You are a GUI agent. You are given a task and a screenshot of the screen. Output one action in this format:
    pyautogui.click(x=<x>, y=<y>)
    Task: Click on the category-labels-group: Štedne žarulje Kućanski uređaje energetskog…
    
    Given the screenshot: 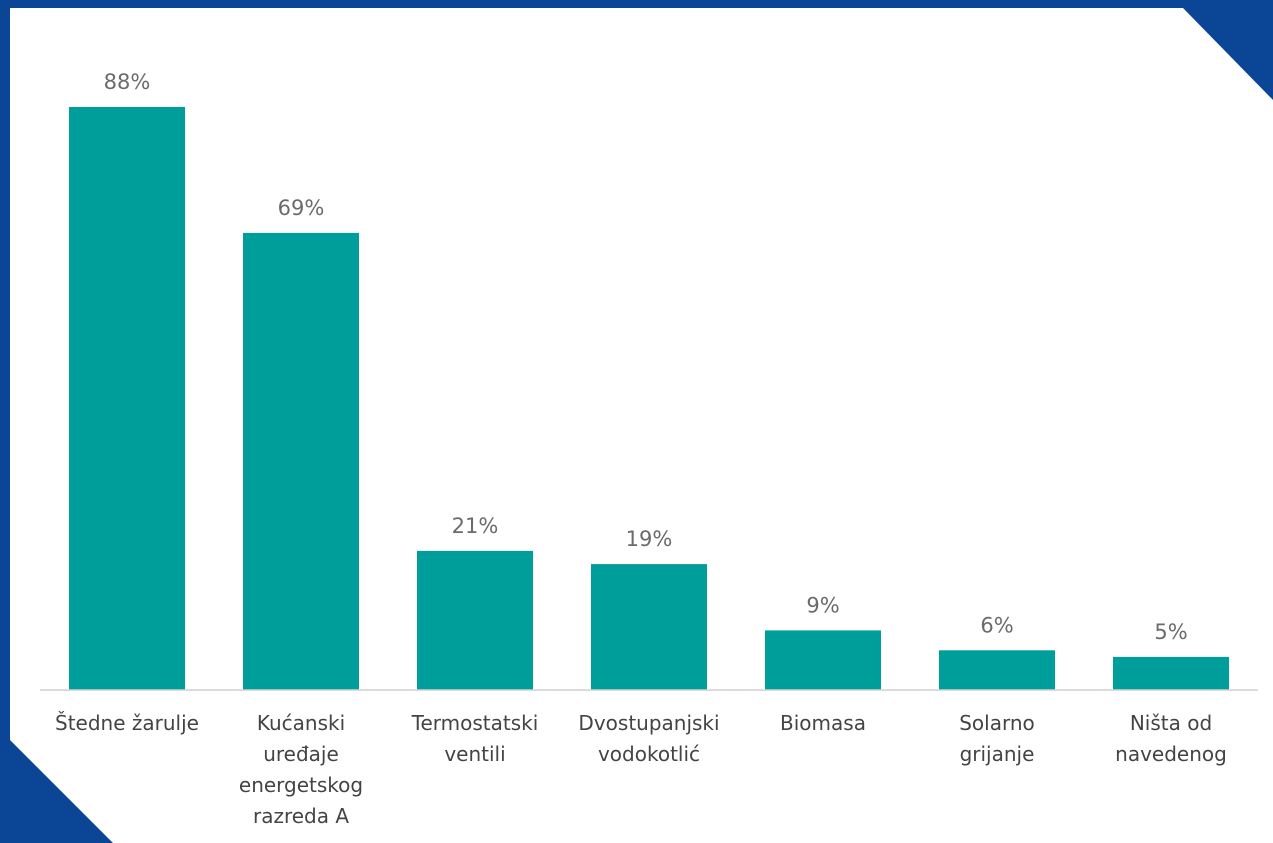 What is the action you would take?
    pyautogui.click(x=641, y=769)
    